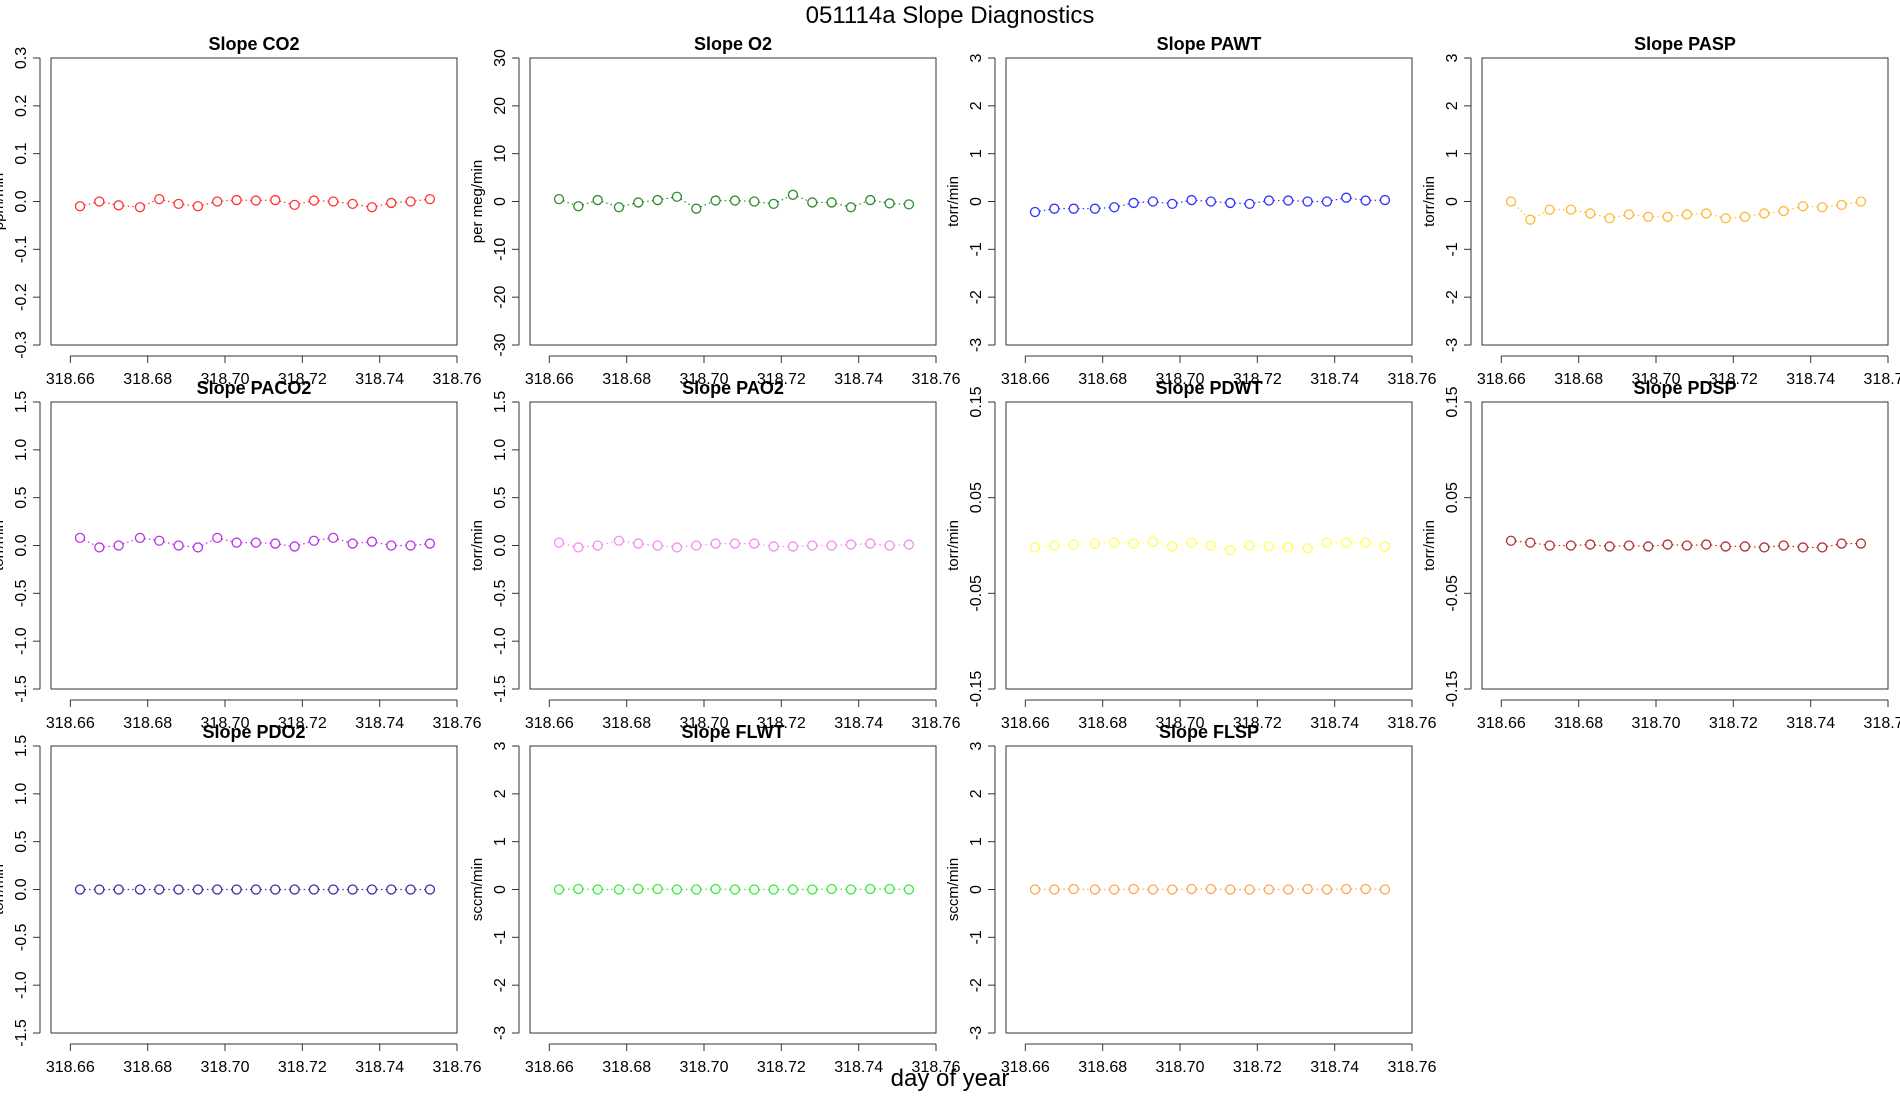 The image size is (1900, 1100). I want to click on y-tick-label: 0.05, so click(976, 497).